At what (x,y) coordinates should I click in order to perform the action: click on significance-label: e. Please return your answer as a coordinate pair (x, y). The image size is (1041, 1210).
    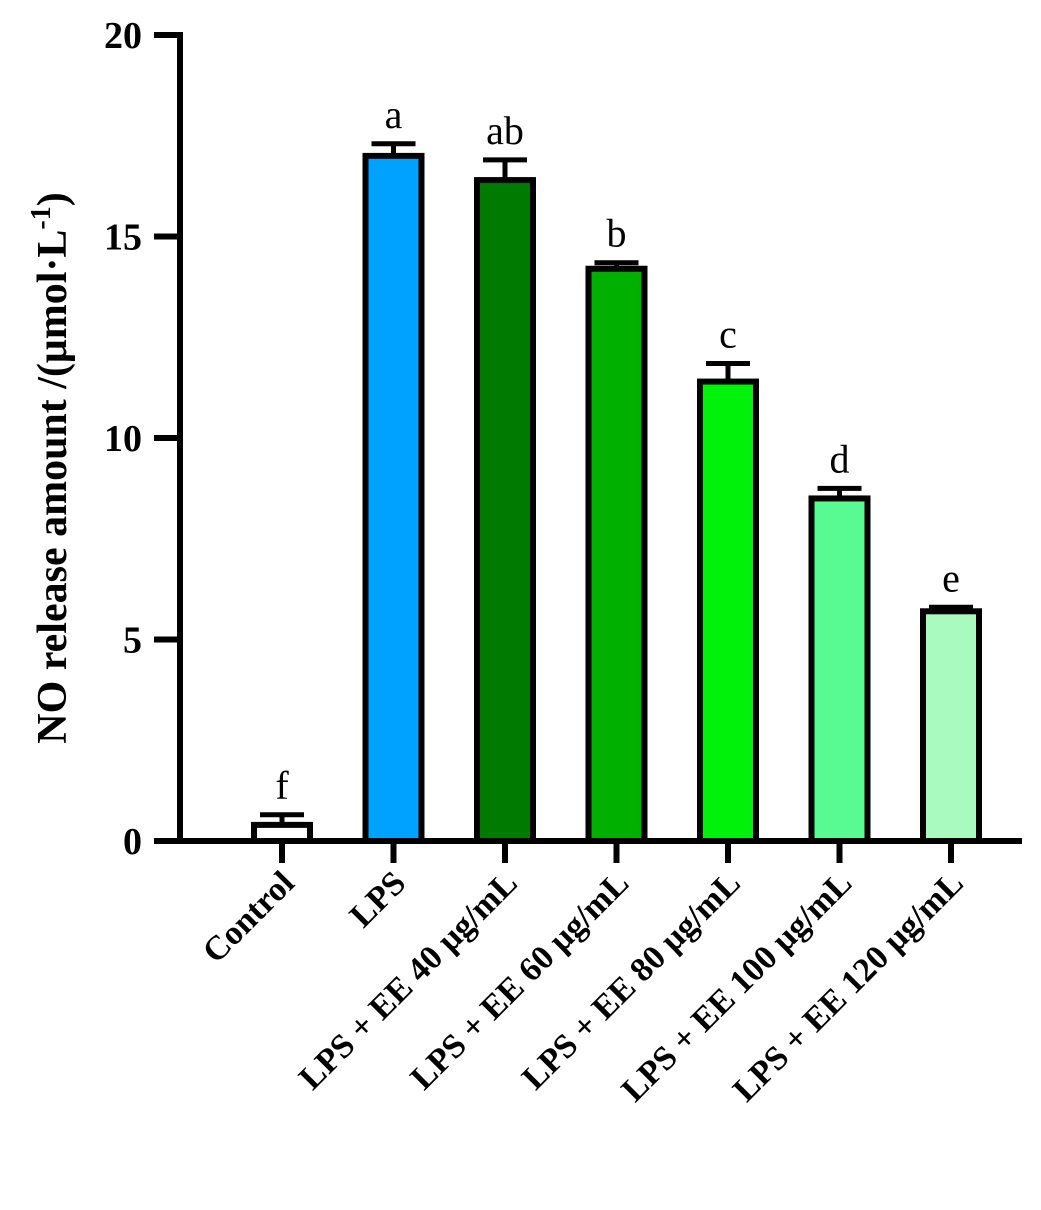
    Looking at the image, I should click on (951, 577).